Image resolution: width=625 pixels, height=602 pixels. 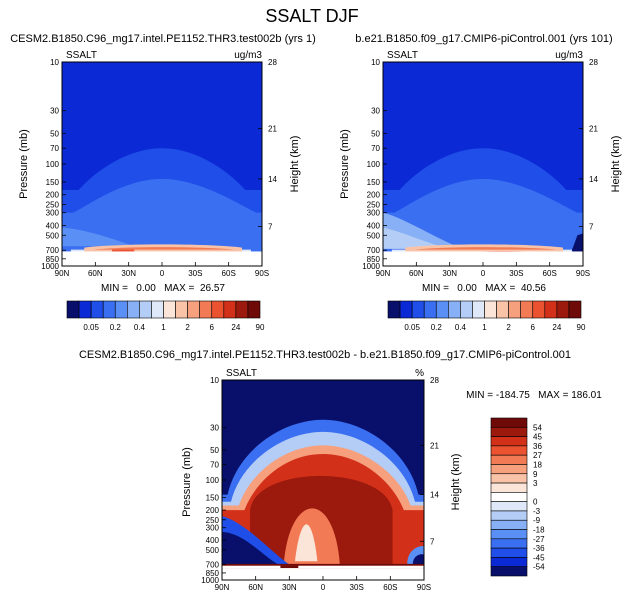 I want to click on x-tick-label: 30S, so click(x=516, y=273).